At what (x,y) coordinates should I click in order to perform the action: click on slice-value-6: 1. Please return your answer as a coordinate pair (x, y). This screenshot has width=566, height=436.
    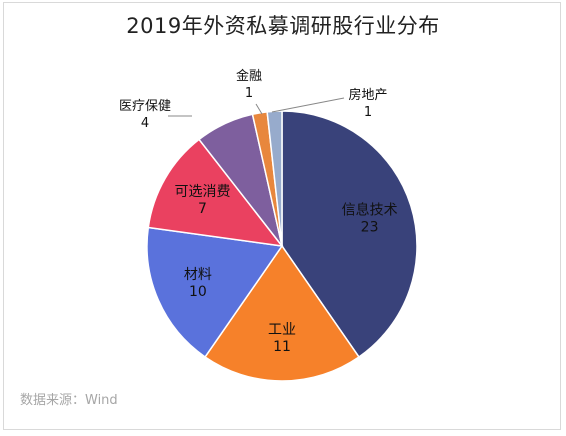
    Looking at the image, I should click on (249, 93).